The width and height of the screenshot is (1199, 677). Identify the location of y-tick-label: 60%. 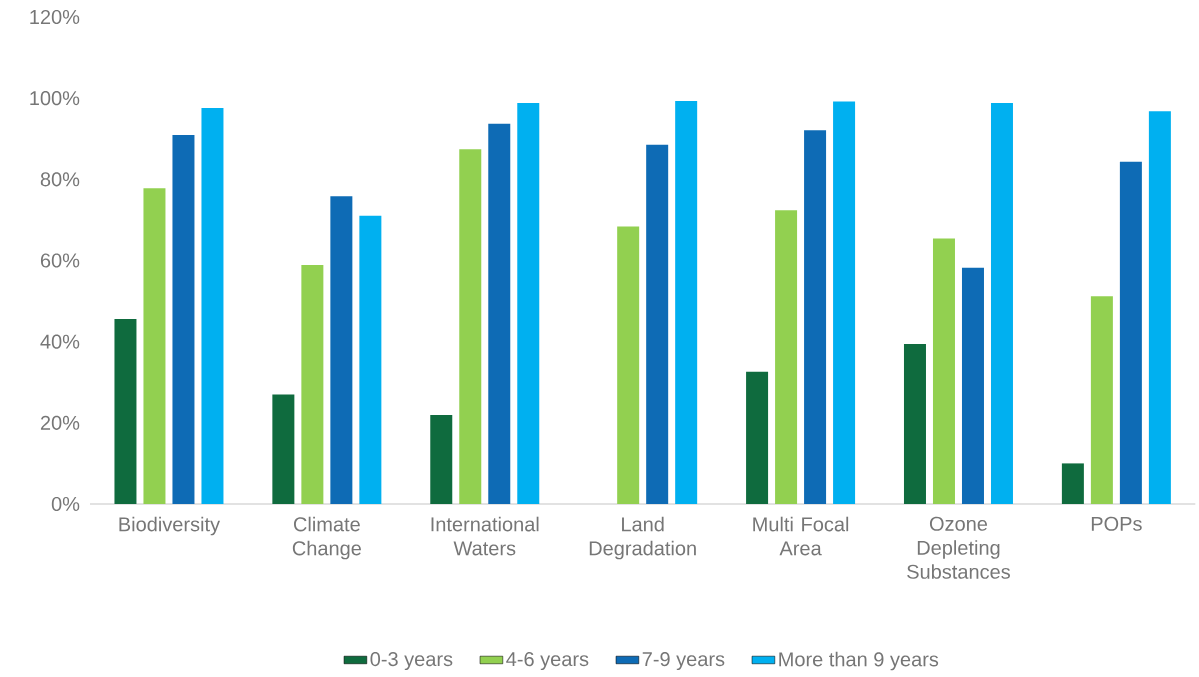
(60, 260).